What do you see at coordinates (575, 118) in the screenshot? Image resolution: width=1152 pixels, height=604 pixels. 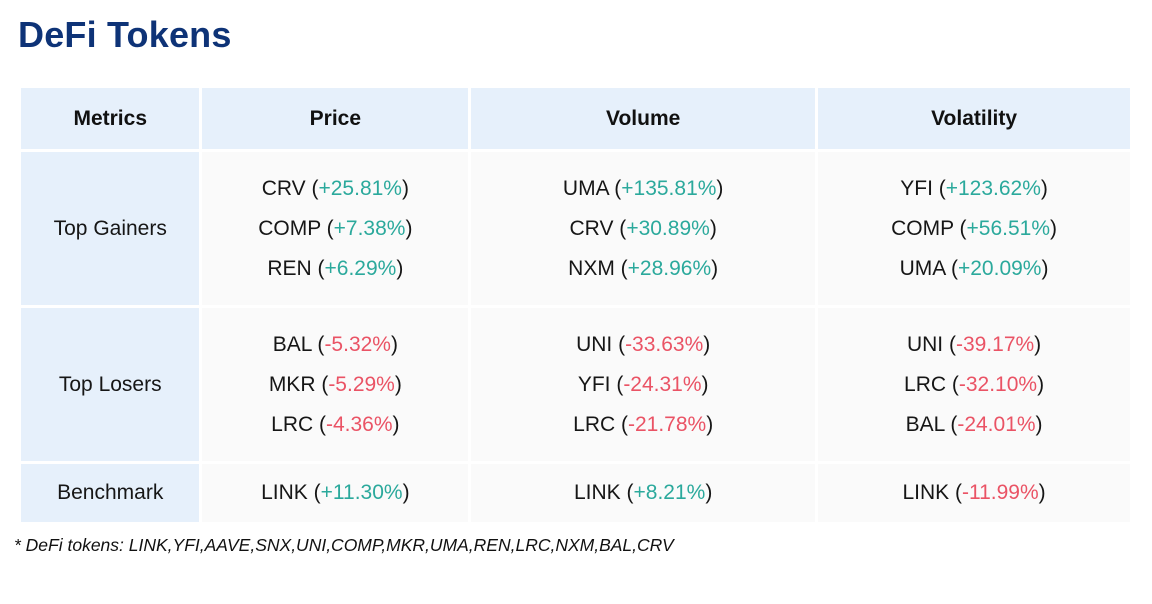 I see `table-header-row: Metrics Price Volume Volatility` at bounding box center [575, 118].